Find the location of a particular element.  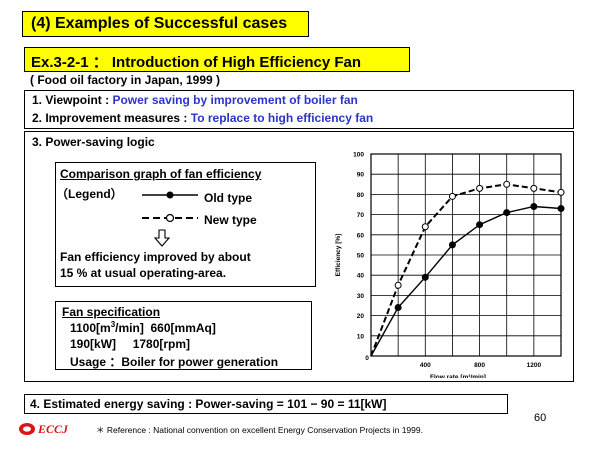

measures-text: To replace to high efficiency fan is located at coordinates (282, 118).